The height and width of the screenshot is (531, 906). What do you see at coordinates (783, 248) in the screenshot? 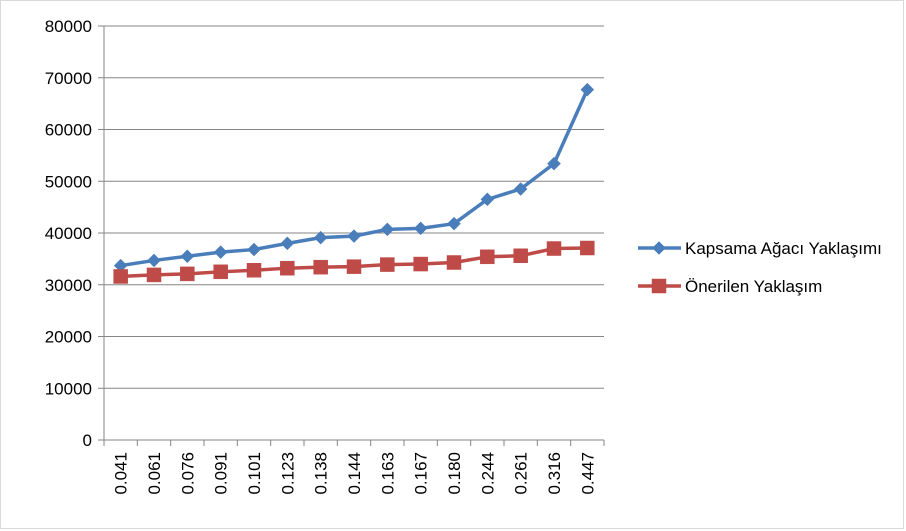
I see `legend-label: Kapsama Ağacı Yaklaşımı` at bounding box center [783, 248].